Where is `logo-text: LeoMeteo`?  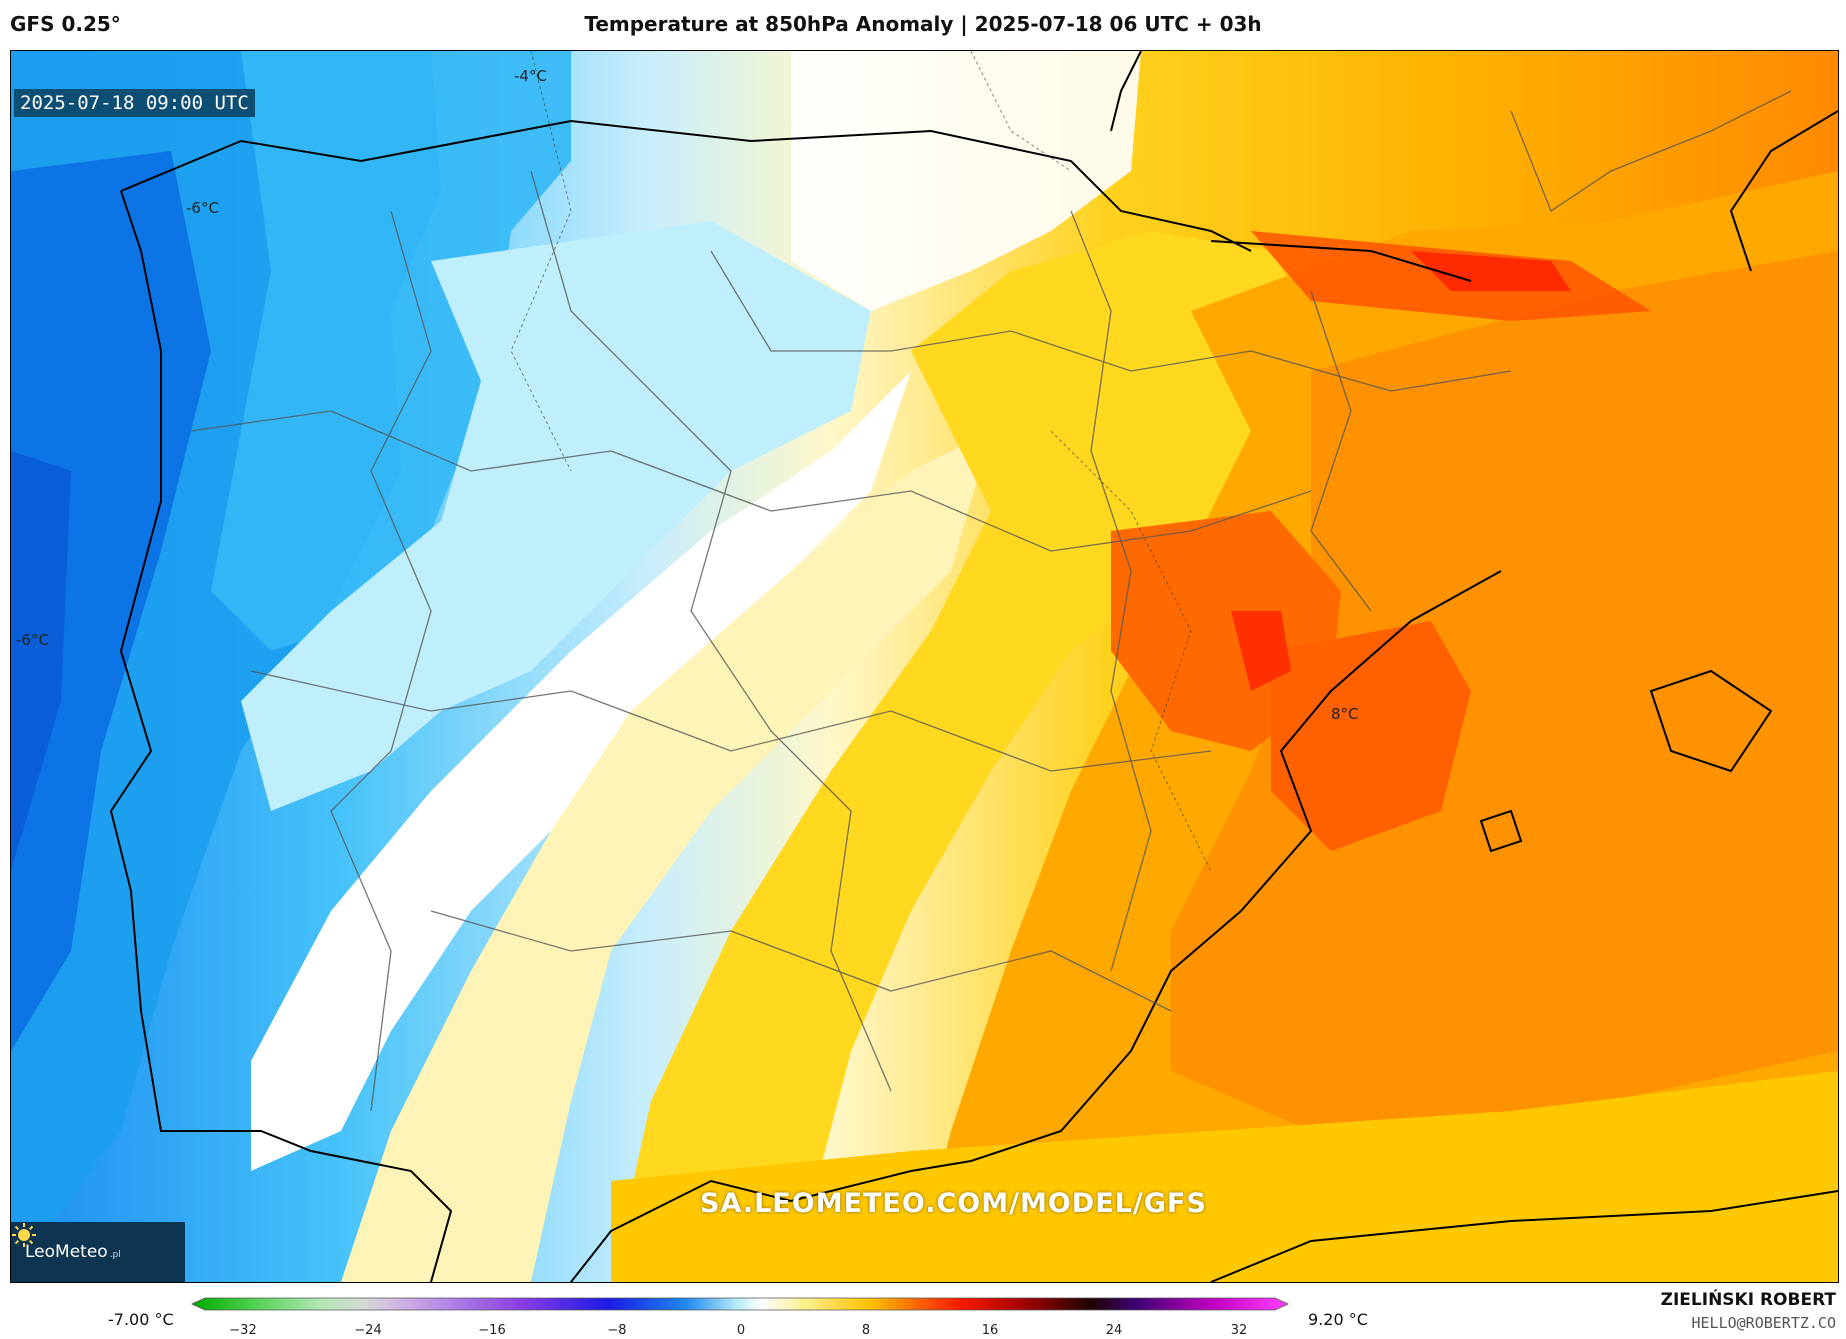
logo-text: LeoMeteo is located at coordinates (66, 1252).